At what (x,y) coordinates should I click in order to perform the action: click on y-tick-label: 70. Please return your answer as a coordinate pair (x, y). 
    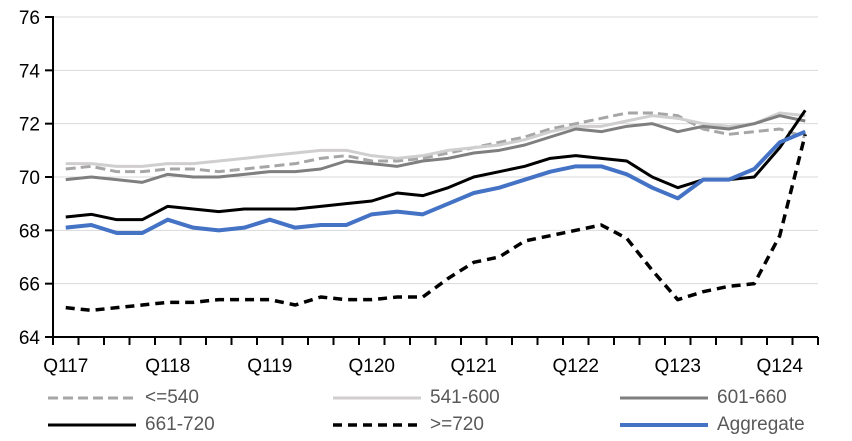
    Looking at the image, I should click on (29, 178).